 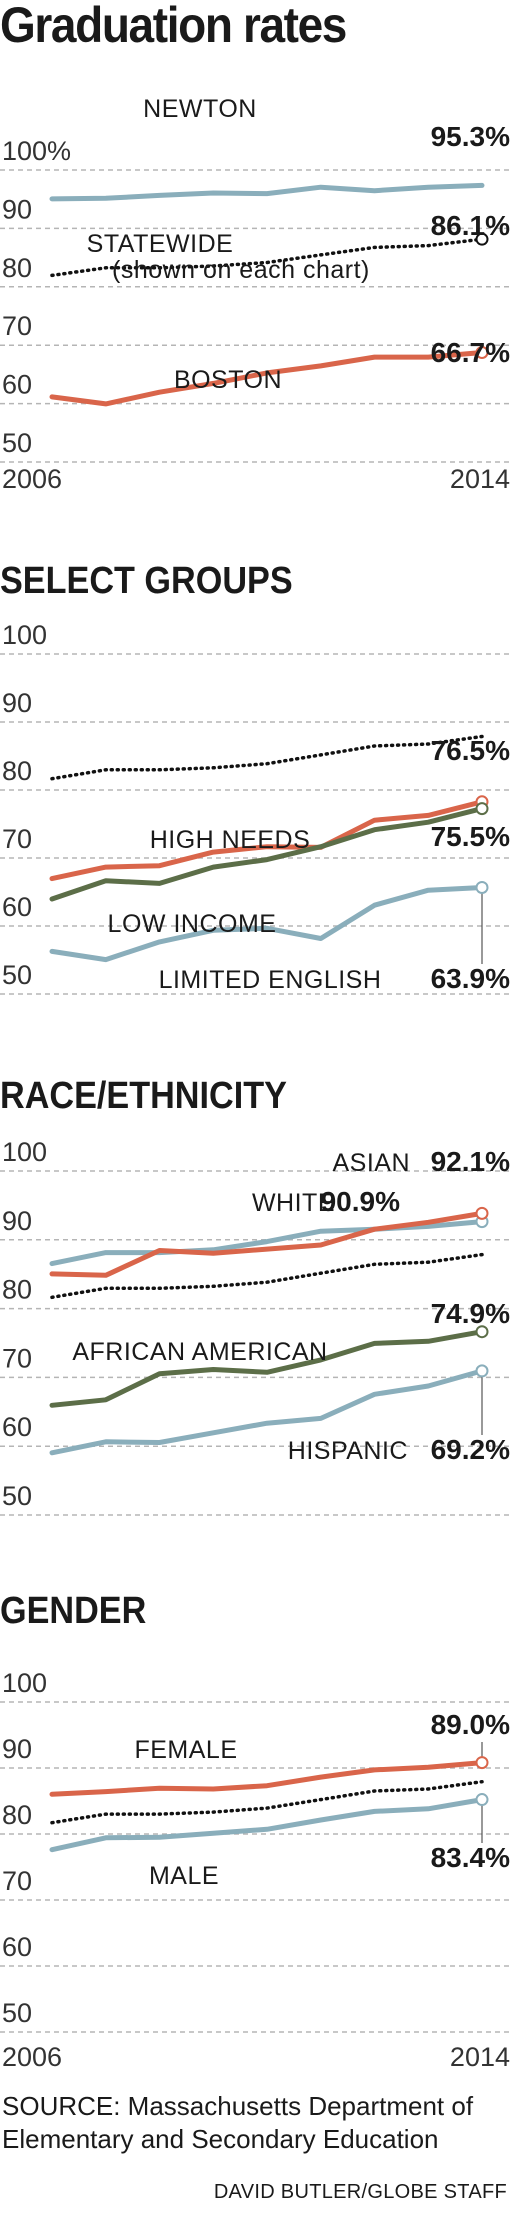 I want to click on end-value-female: 89.0%, so click(x=470, y=1724).